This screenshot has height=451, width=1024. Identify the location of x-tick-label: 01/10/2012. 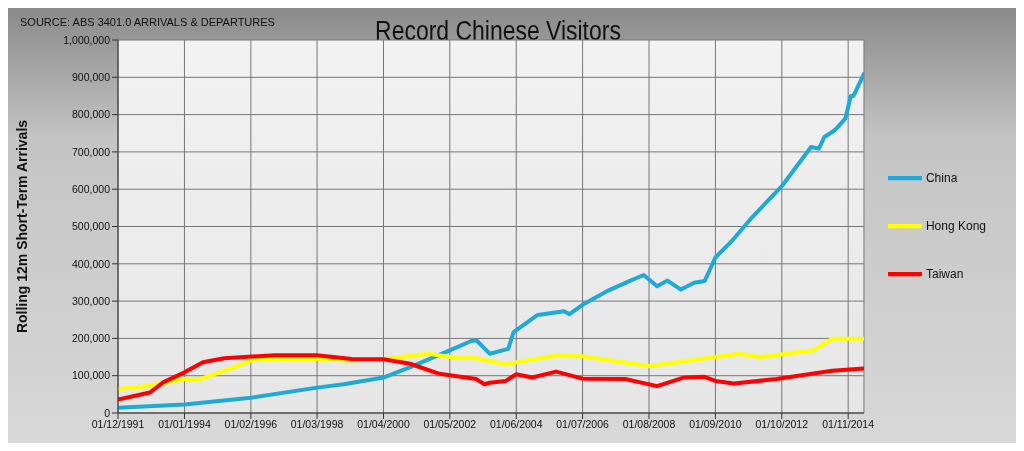
(782, 424).